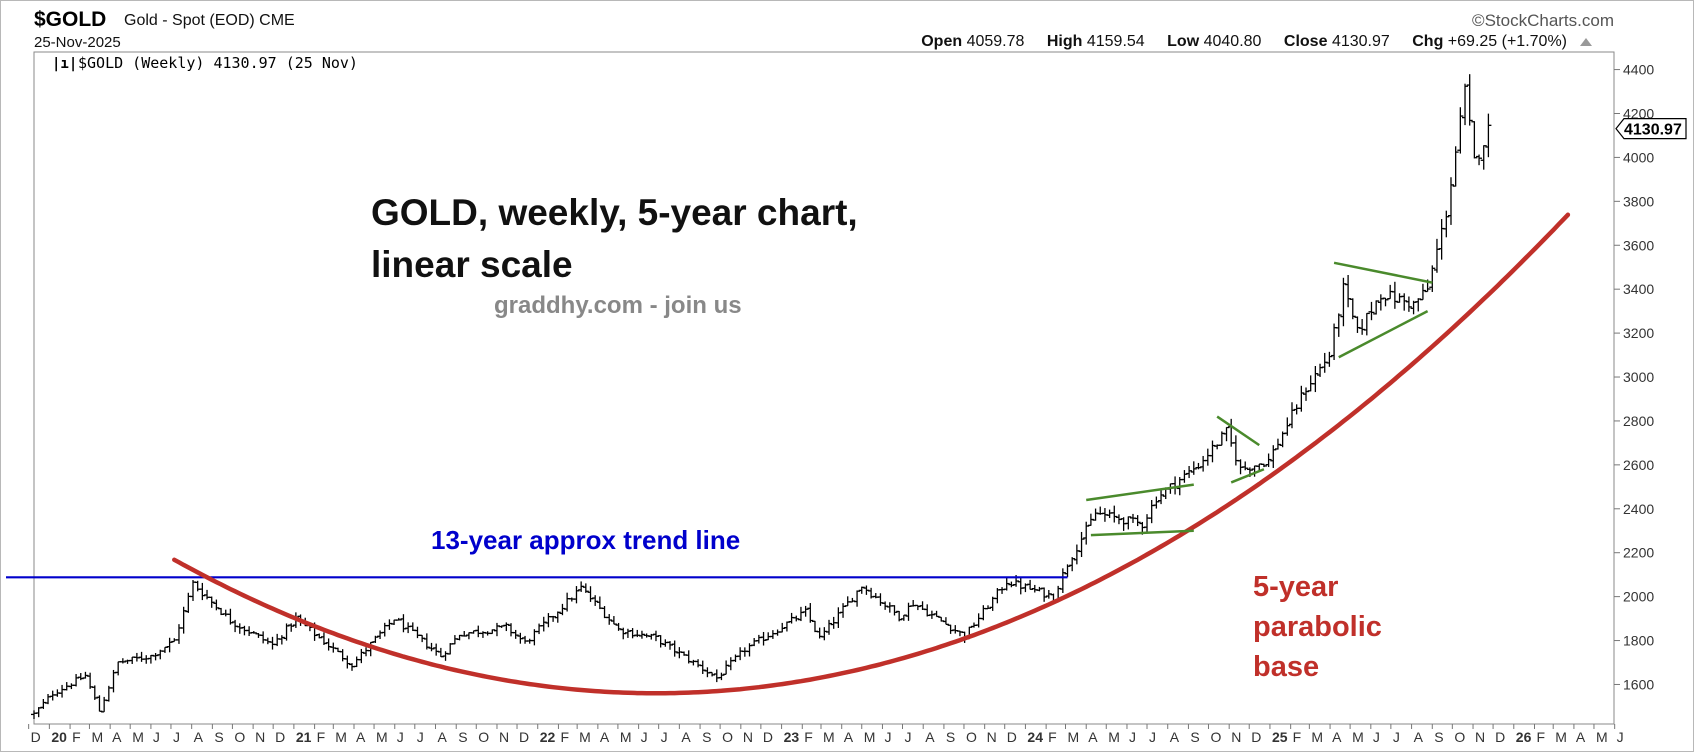 This screenshot has height=752, width=1694. Describe the element at coordinates (1638, 641) in the screenshot. I see `y-tick-label: 1800` at that location.